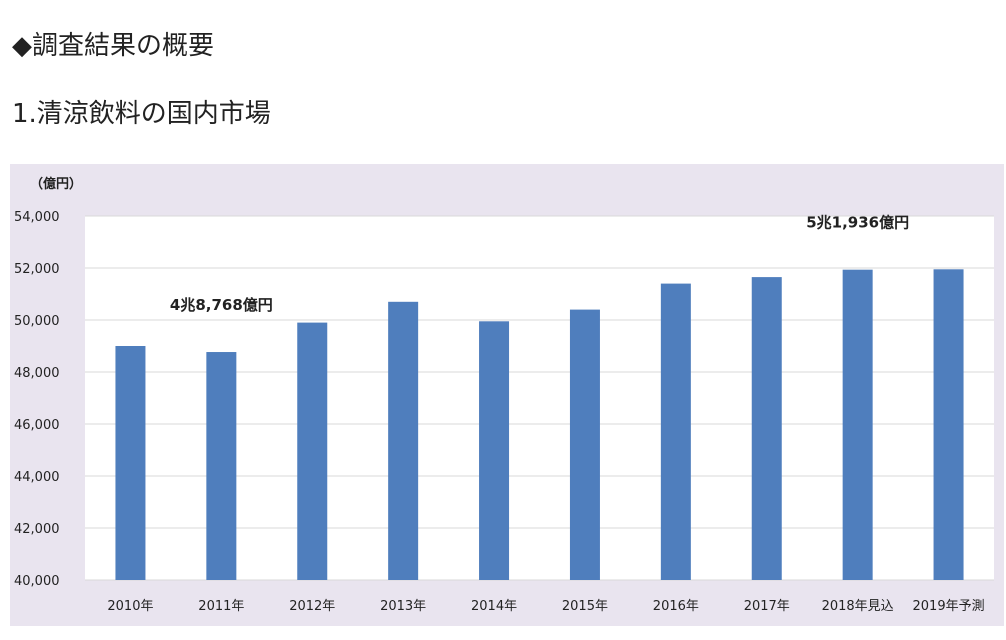 The image size is (1006, 640). Describe the element at coordinates (56, 184) in the screenshot. I see `y-unit-label: （億円）` at that location.